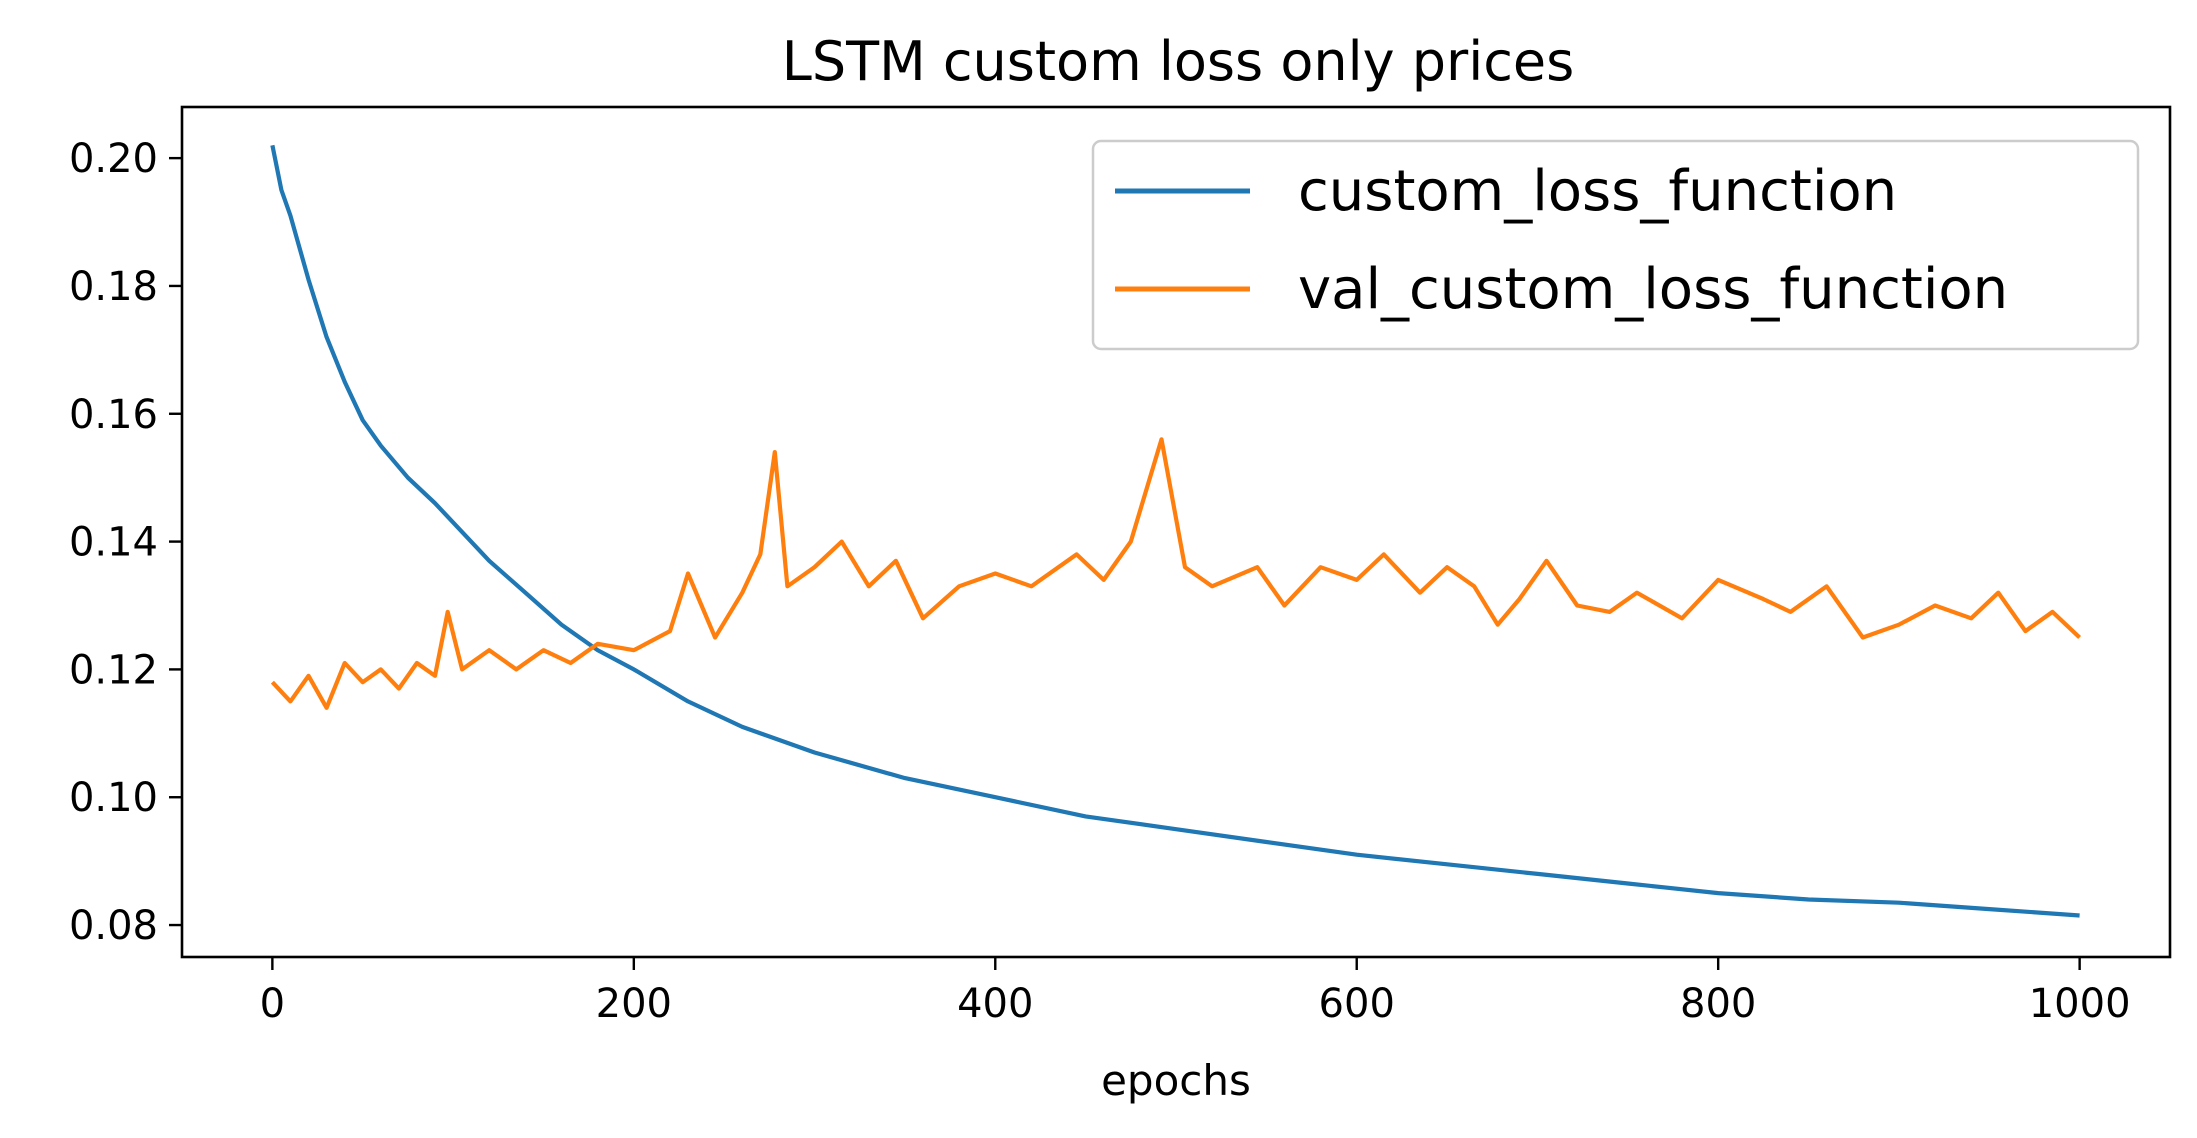 This screenshot has height=1138, width=2197. What do you see at coordinates (995, 1004) in the screenshot?
I see `x-tick-label: 400` at bounding box center [995, 1004].